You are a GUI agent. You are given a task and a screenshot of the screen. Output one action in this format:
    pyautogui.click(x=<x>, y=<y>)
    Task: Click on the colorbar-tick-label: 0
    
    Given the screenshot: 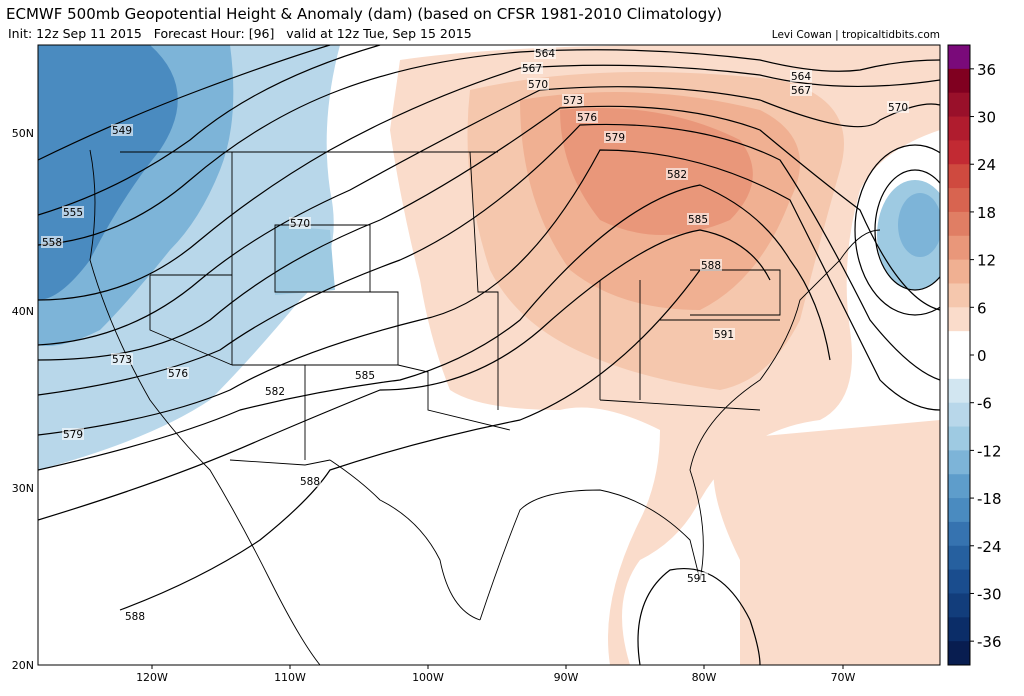 What is the action you would take?
    pyautogui.click(x=982, y=356)
    